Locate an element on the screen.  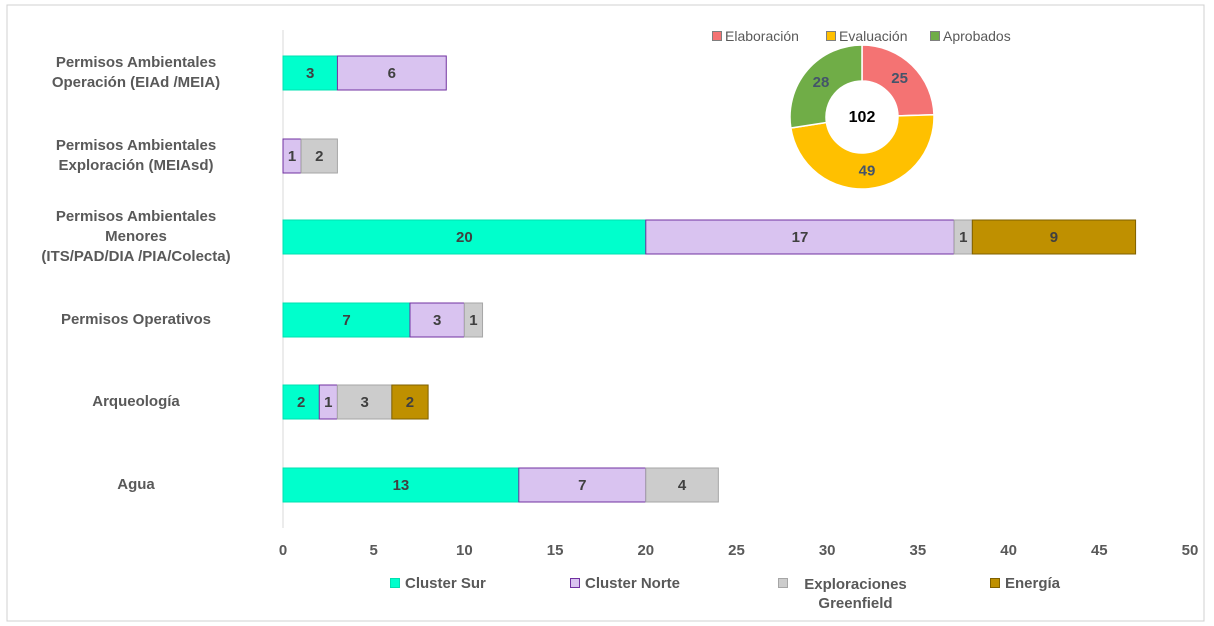
x-tick-label: 20 is located at coordinates (645, 550).